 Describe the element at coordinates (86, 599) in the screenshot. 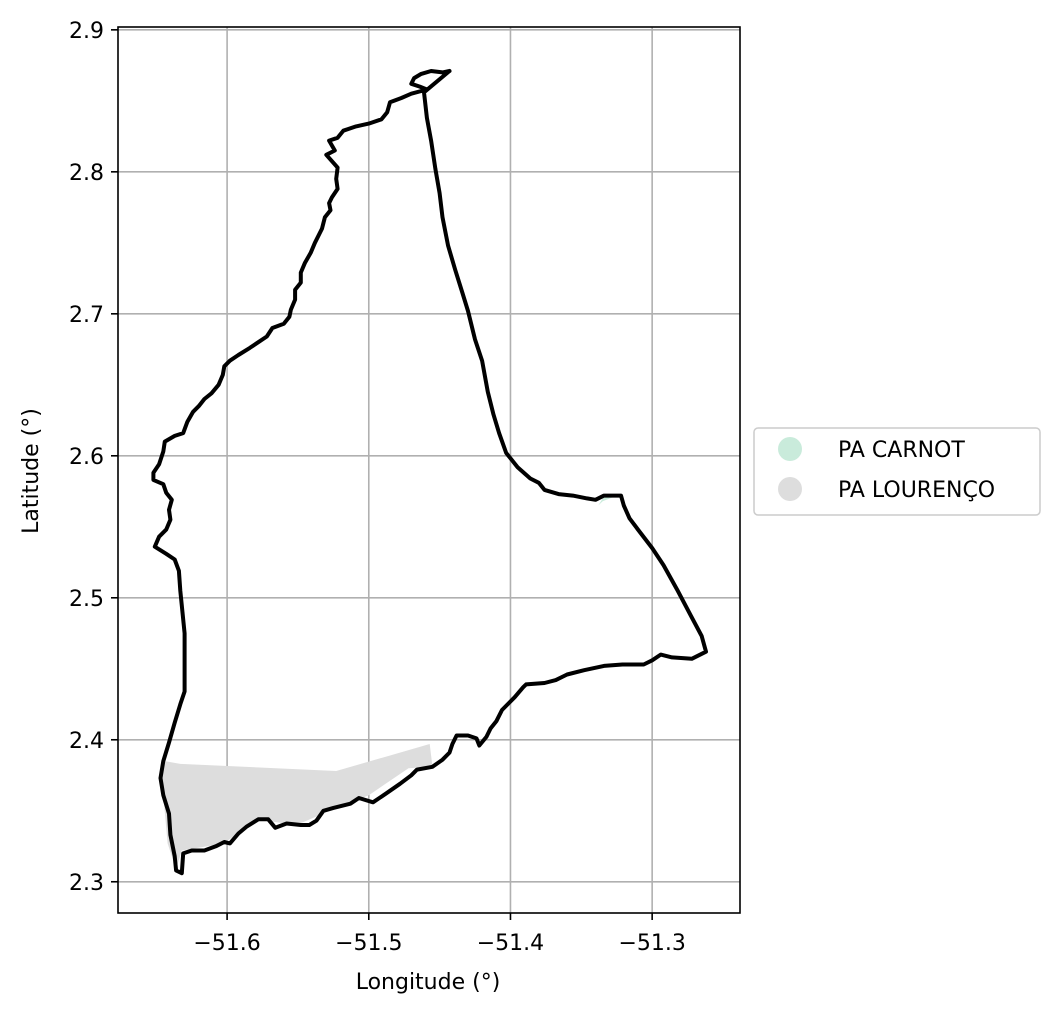

I see `y-tick-label: 2.5` at that location.